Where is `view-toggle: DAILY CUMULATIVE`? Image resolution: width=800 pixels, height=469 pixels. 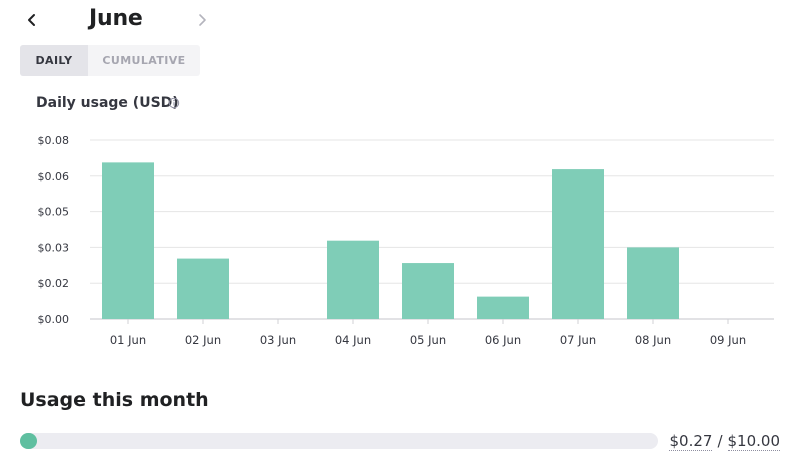 view-toggle: DAILY CUMULATIVE is located at coordinates (110, 60).